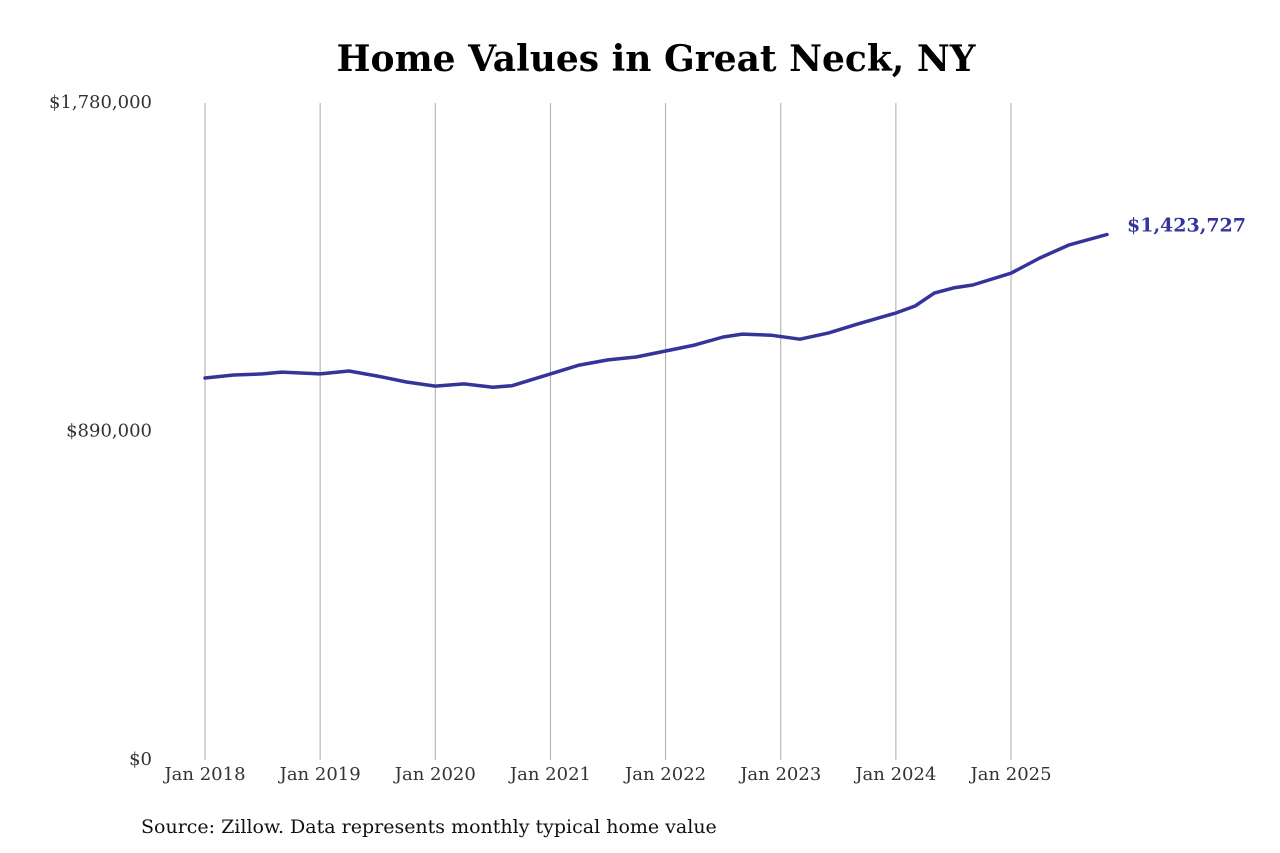  Describe the element at coordinates (664, 774) in the screenshot. I see `x-tick-label: Jan 2022` at that location.